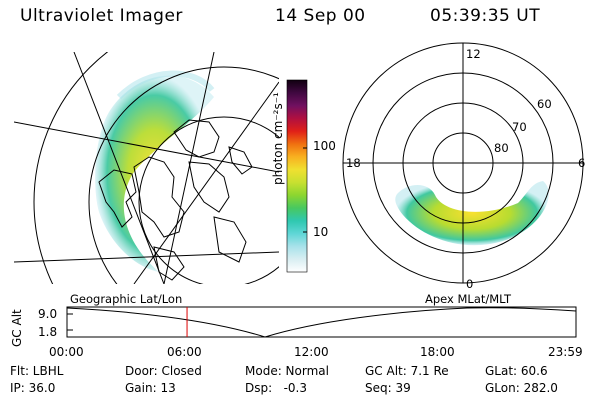  I want to click on info-glon: GLon: 282.0, so click(521, 388).